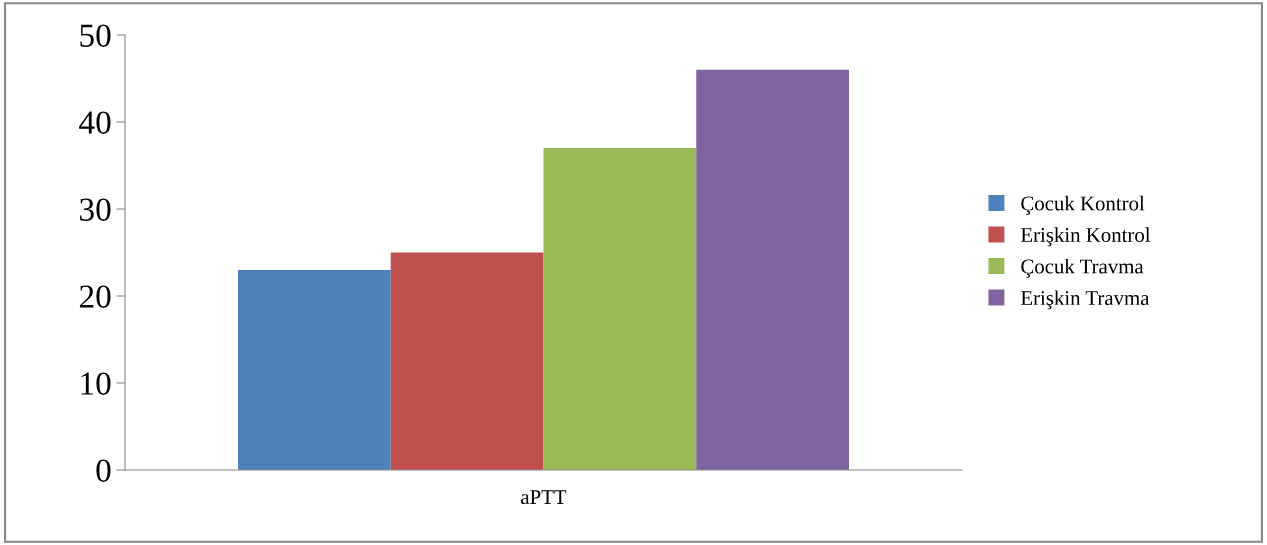 The width and height of the screenshot is (1267, 545). Describe the element at coordinates (95, 122) in the screenshot. I see `y-tick-label: 40` at that location.